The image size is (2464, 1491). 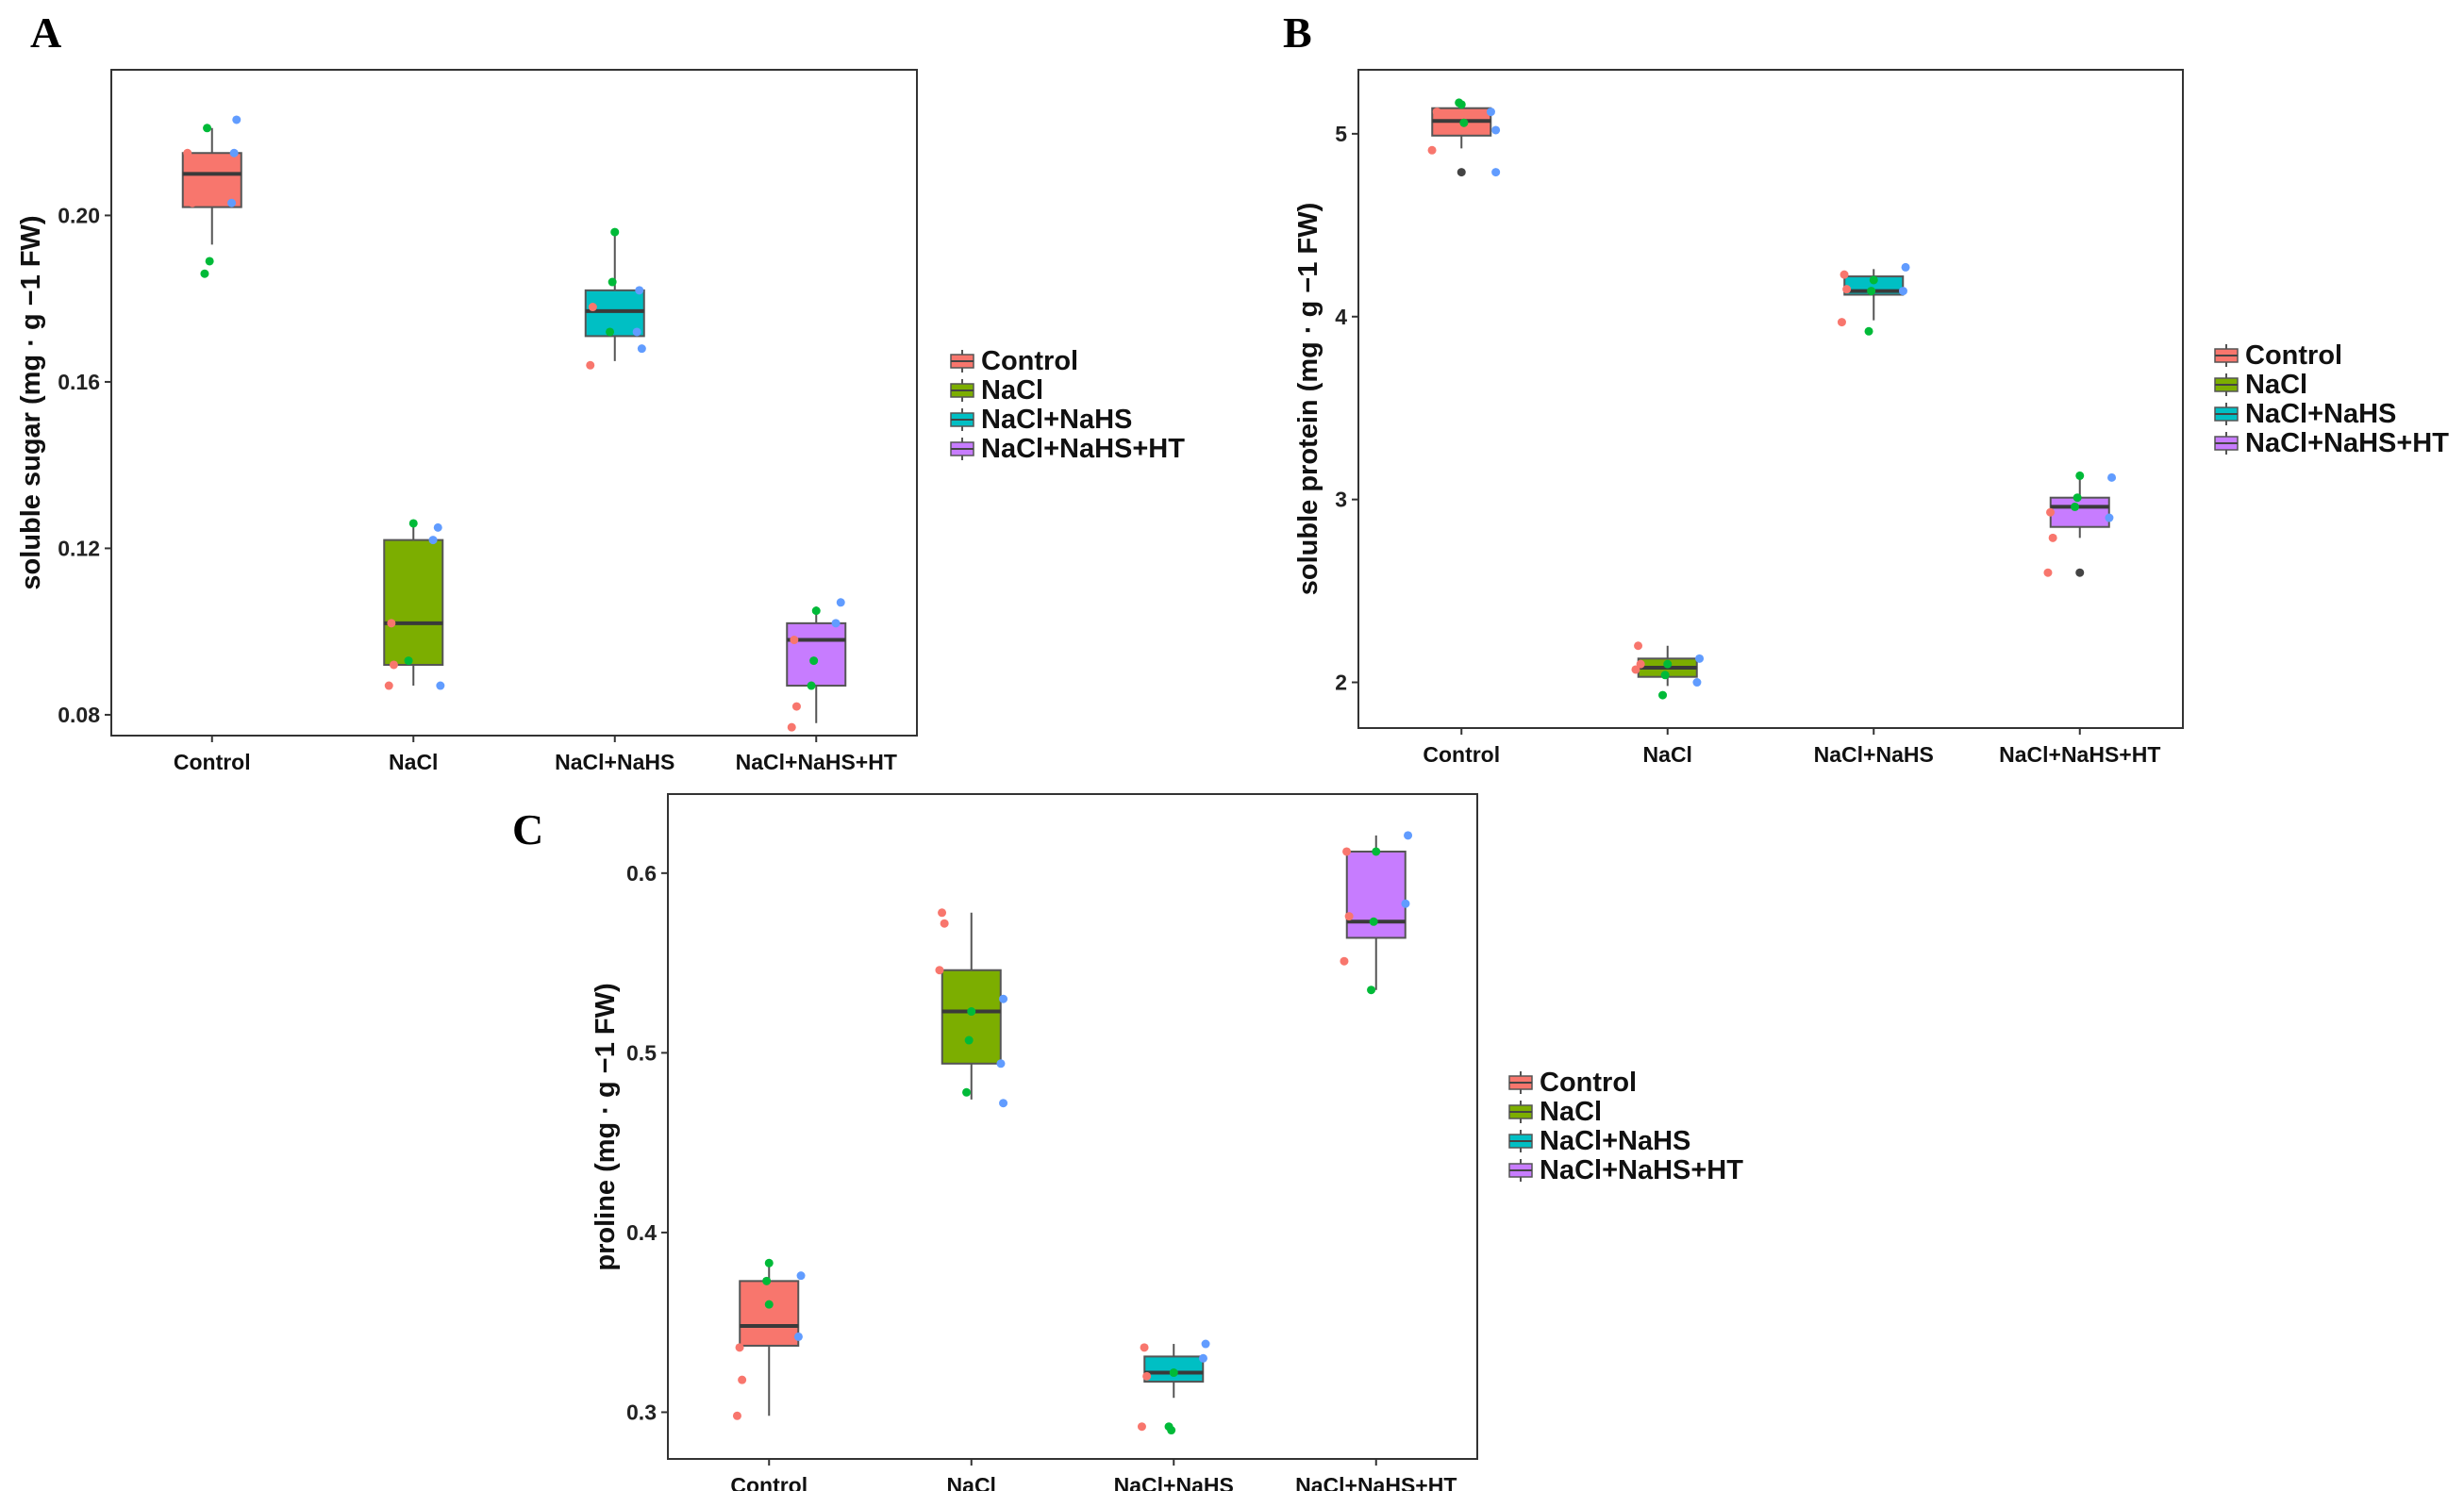 What do you see at coordinates (514, 423) in the screenshot?
I see `boxplots-a` at bounding box center [514, 423].